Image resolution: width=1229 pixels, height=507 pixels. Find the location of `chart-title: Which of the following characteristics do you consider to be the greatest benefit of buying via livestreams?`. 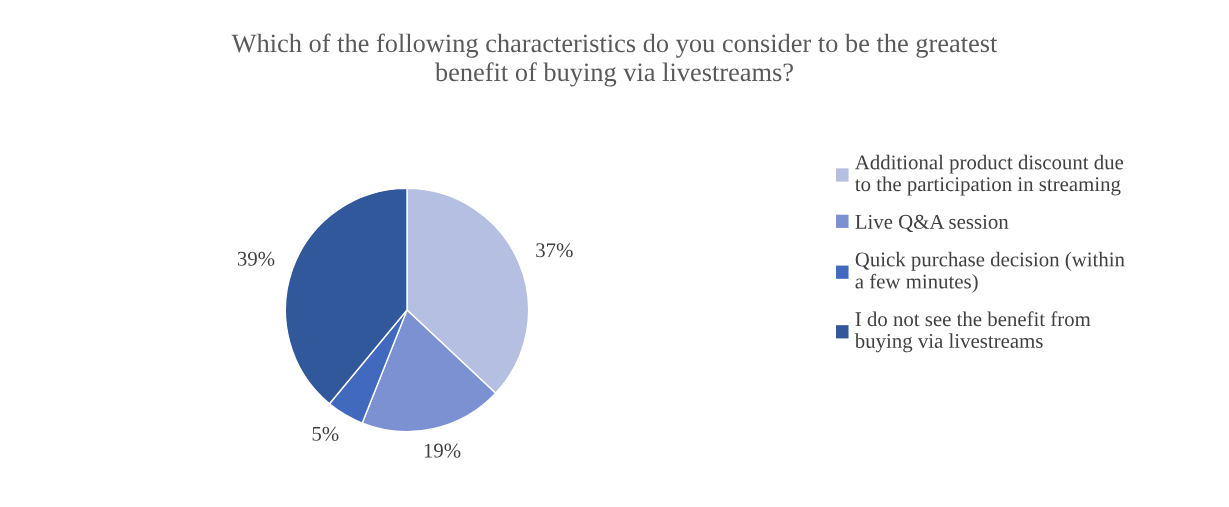

chart-title: Which of the following characteristics do you consider to be the greatest benefit of buying via livestreams? is located at coordinates (614, 60).